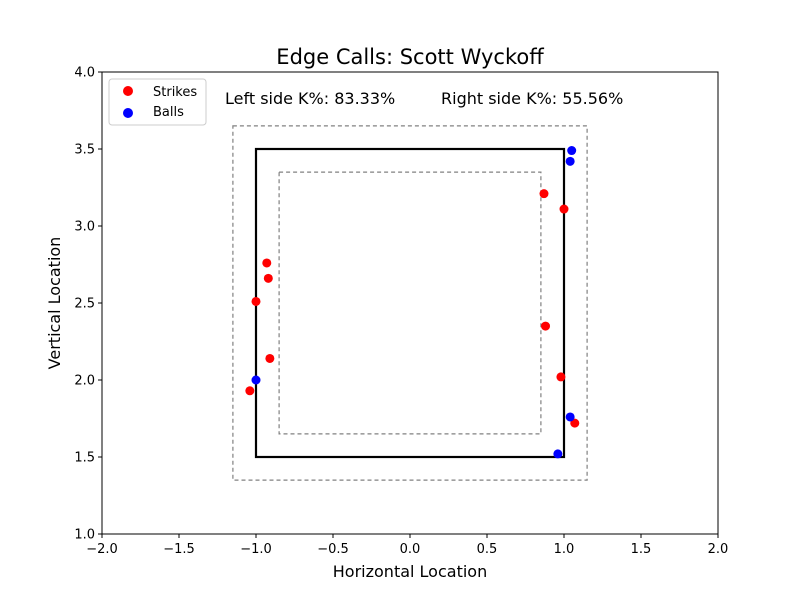  What do you see at coordinates (102, 549) in the screenshot?
I see `x-tick-label: −2.0` at bounding box center [102, 549].